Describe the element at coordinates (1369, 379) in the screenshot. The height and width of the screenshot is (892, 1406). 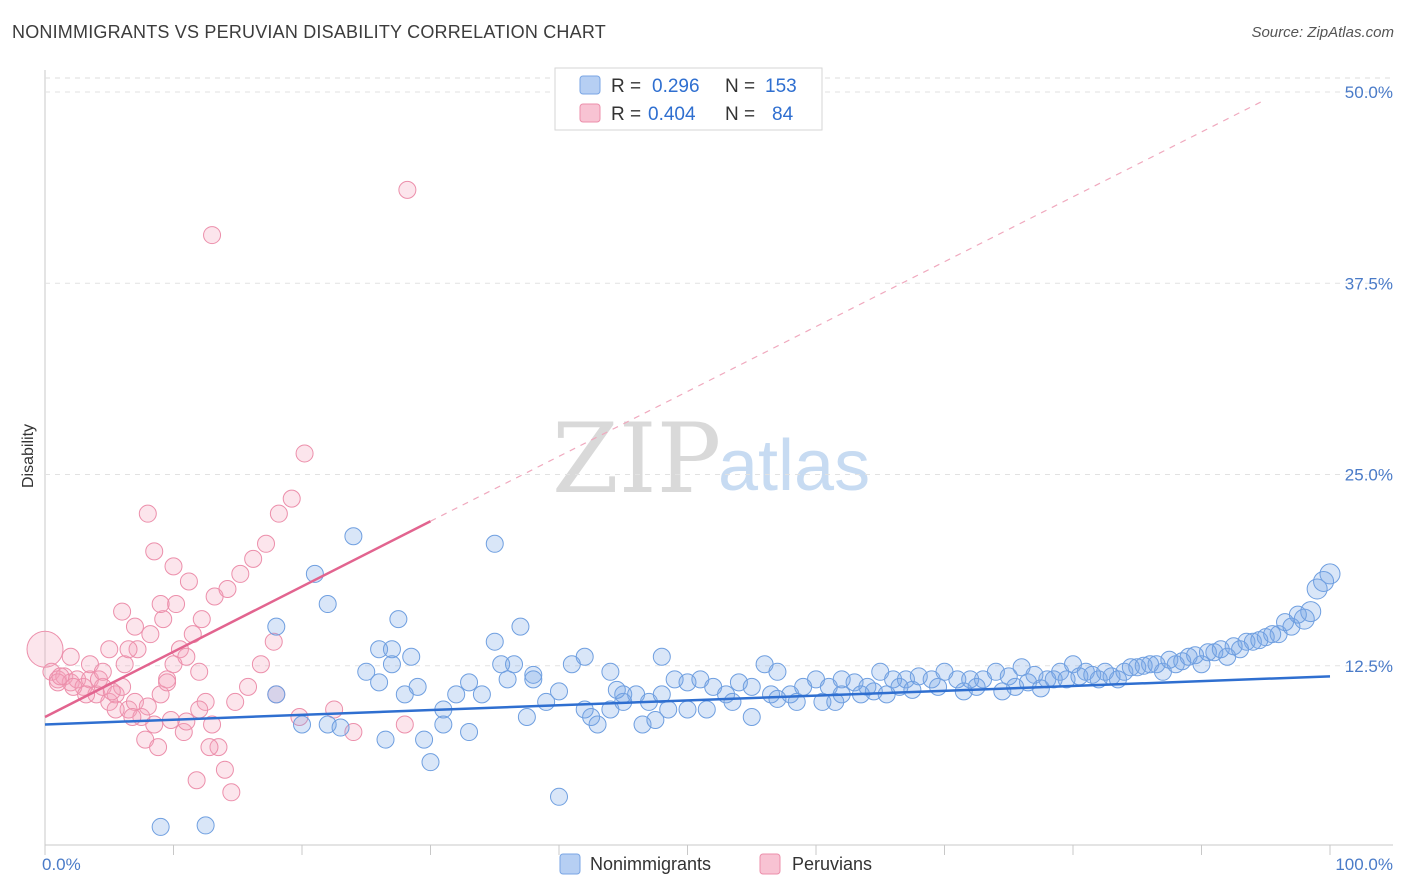
I see `y-tick-labels: 12.5% 25.0% 37.5% 50.0%` at that location.